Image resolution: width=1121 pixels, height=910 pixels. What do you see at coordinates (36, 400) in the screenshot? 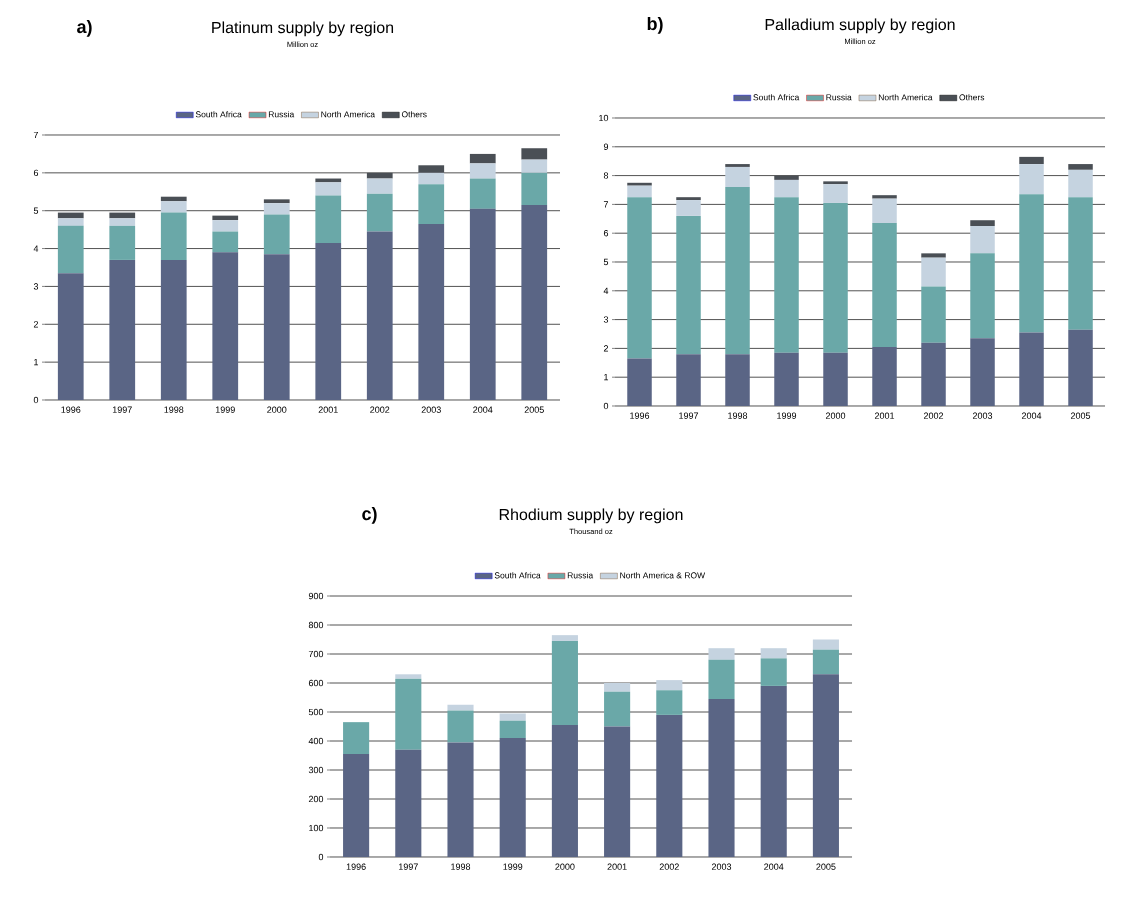
I see `y-tick-label: 0` at bounding box center [36, 400].